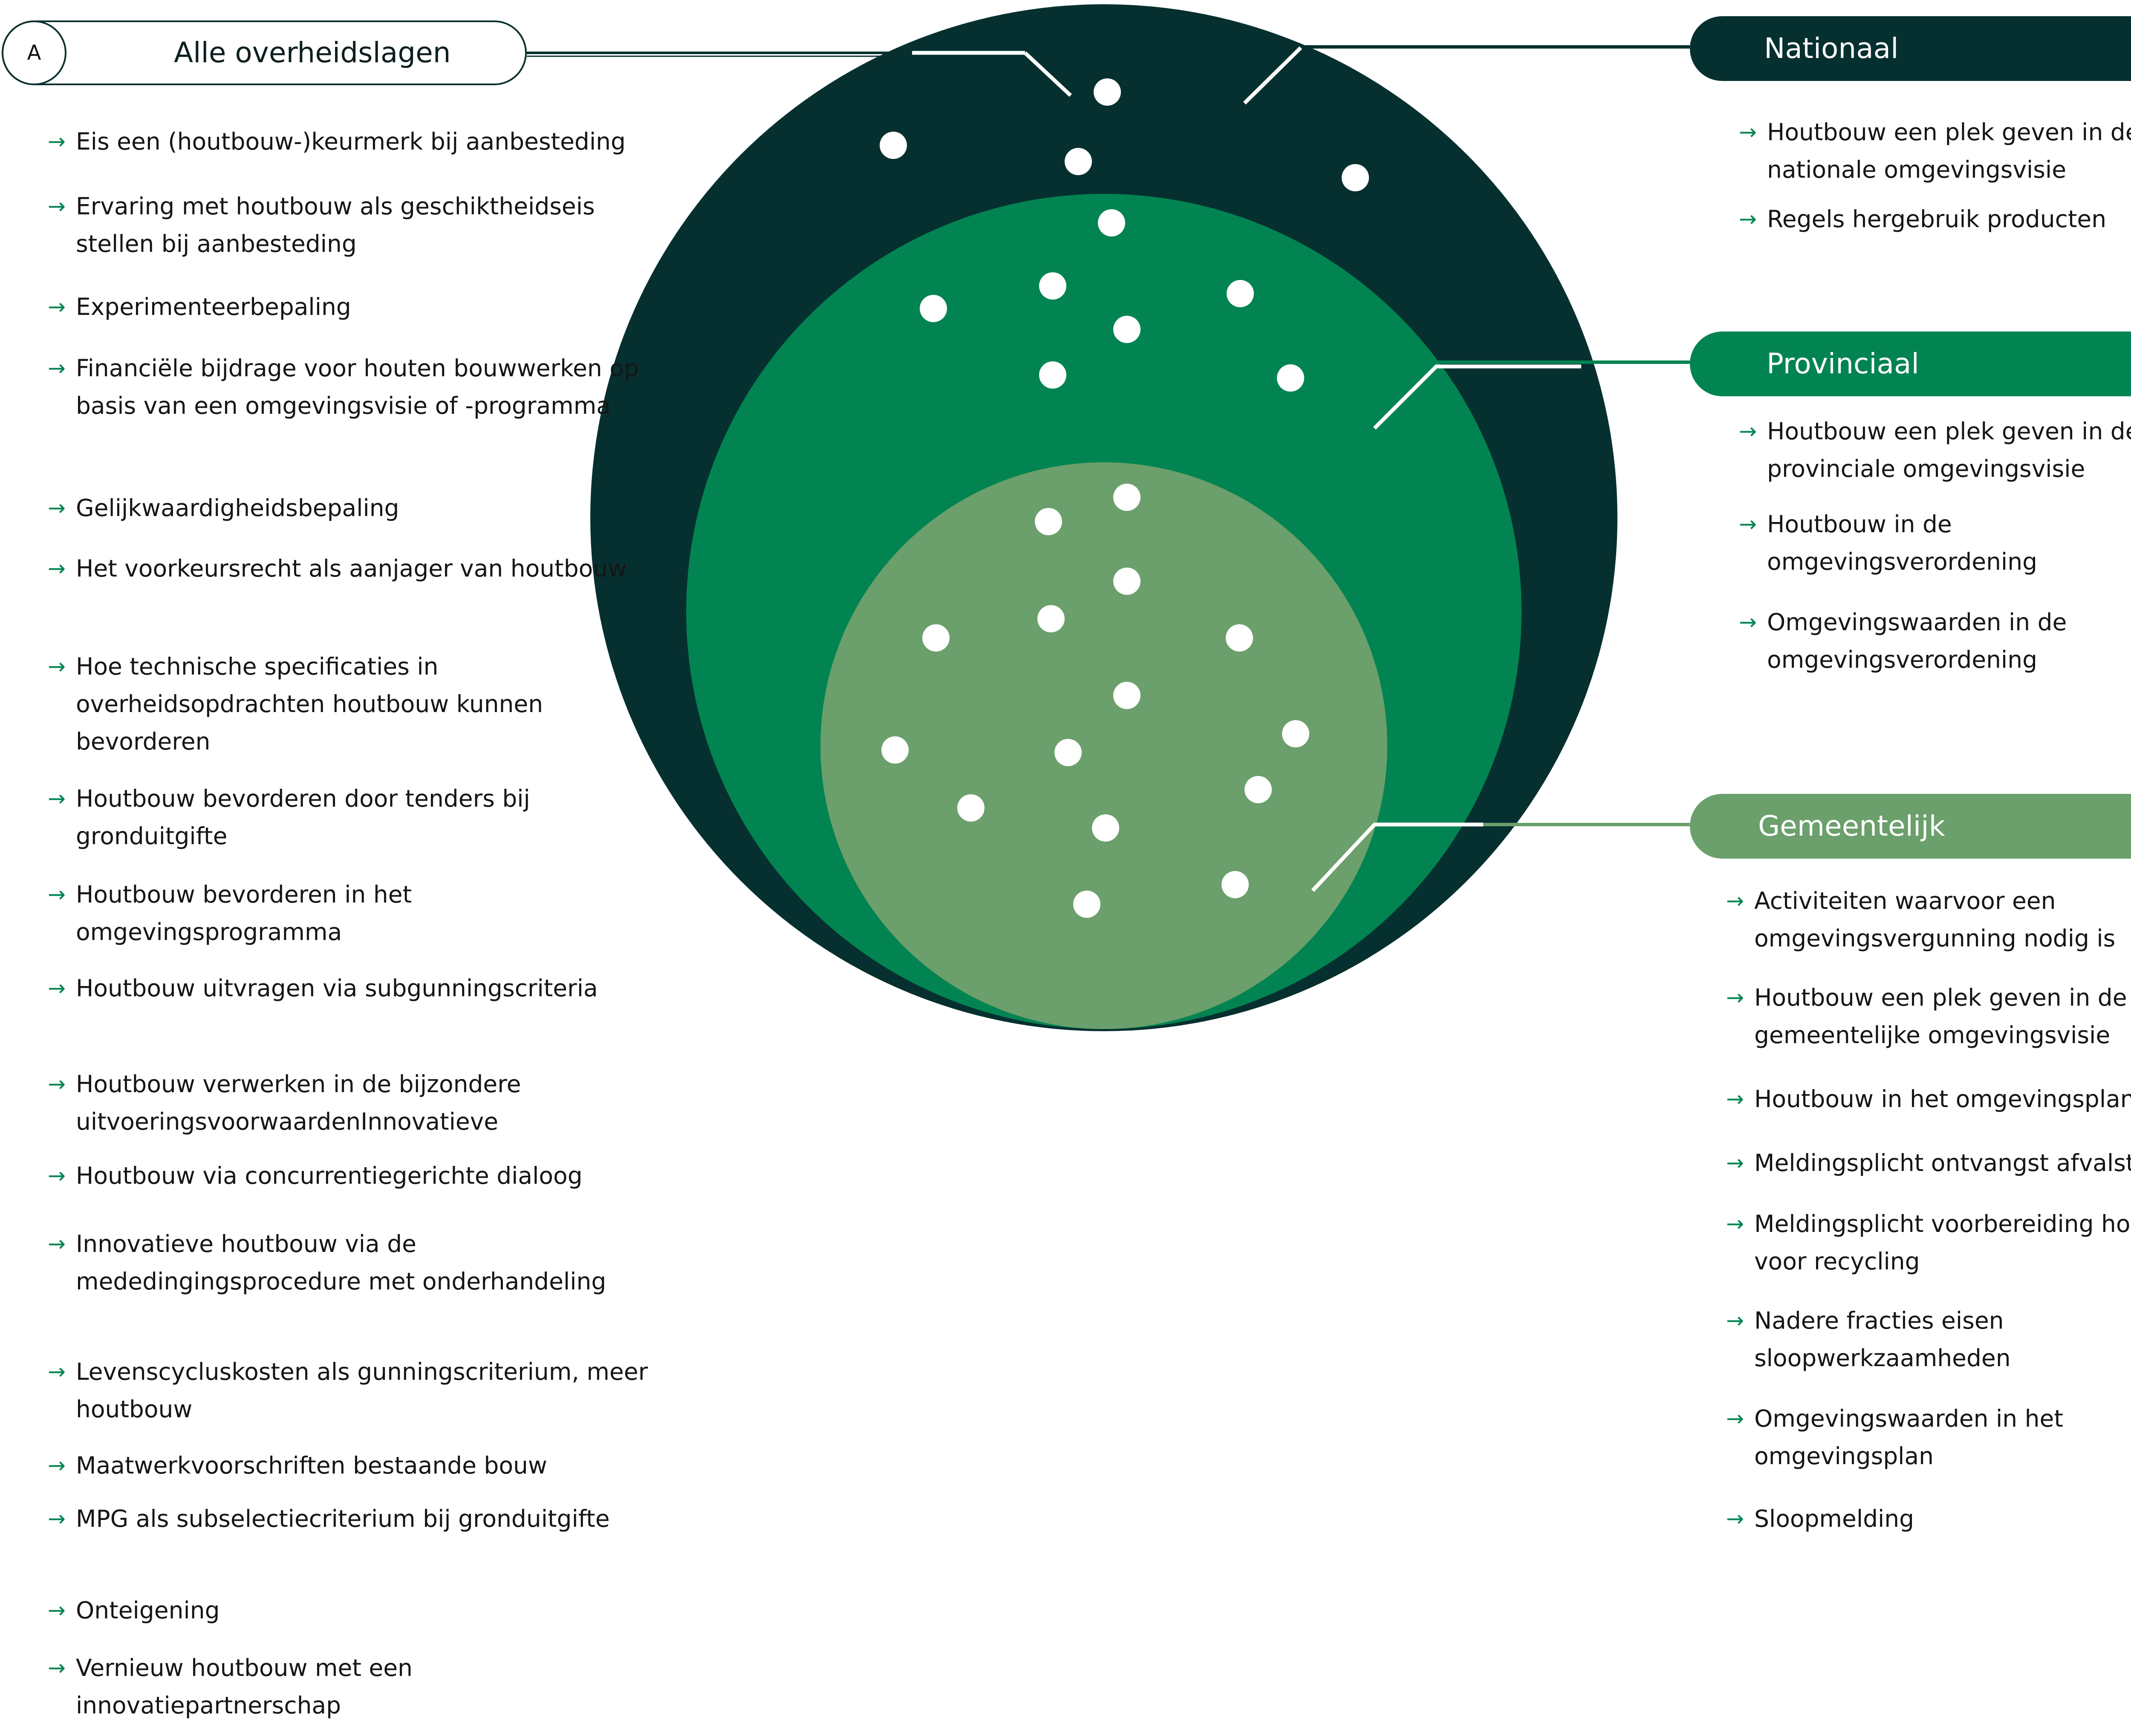  I want to click on list-item-label: Nadere fracties eisen sloopwerkzaamheden, so click(1882, 1339).